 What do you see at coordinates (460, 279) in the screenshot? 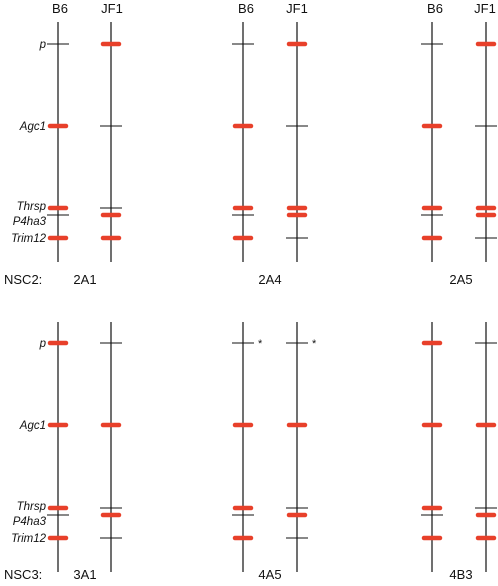
I see `clone-label: 2A5` at bounding box center [460, 279].